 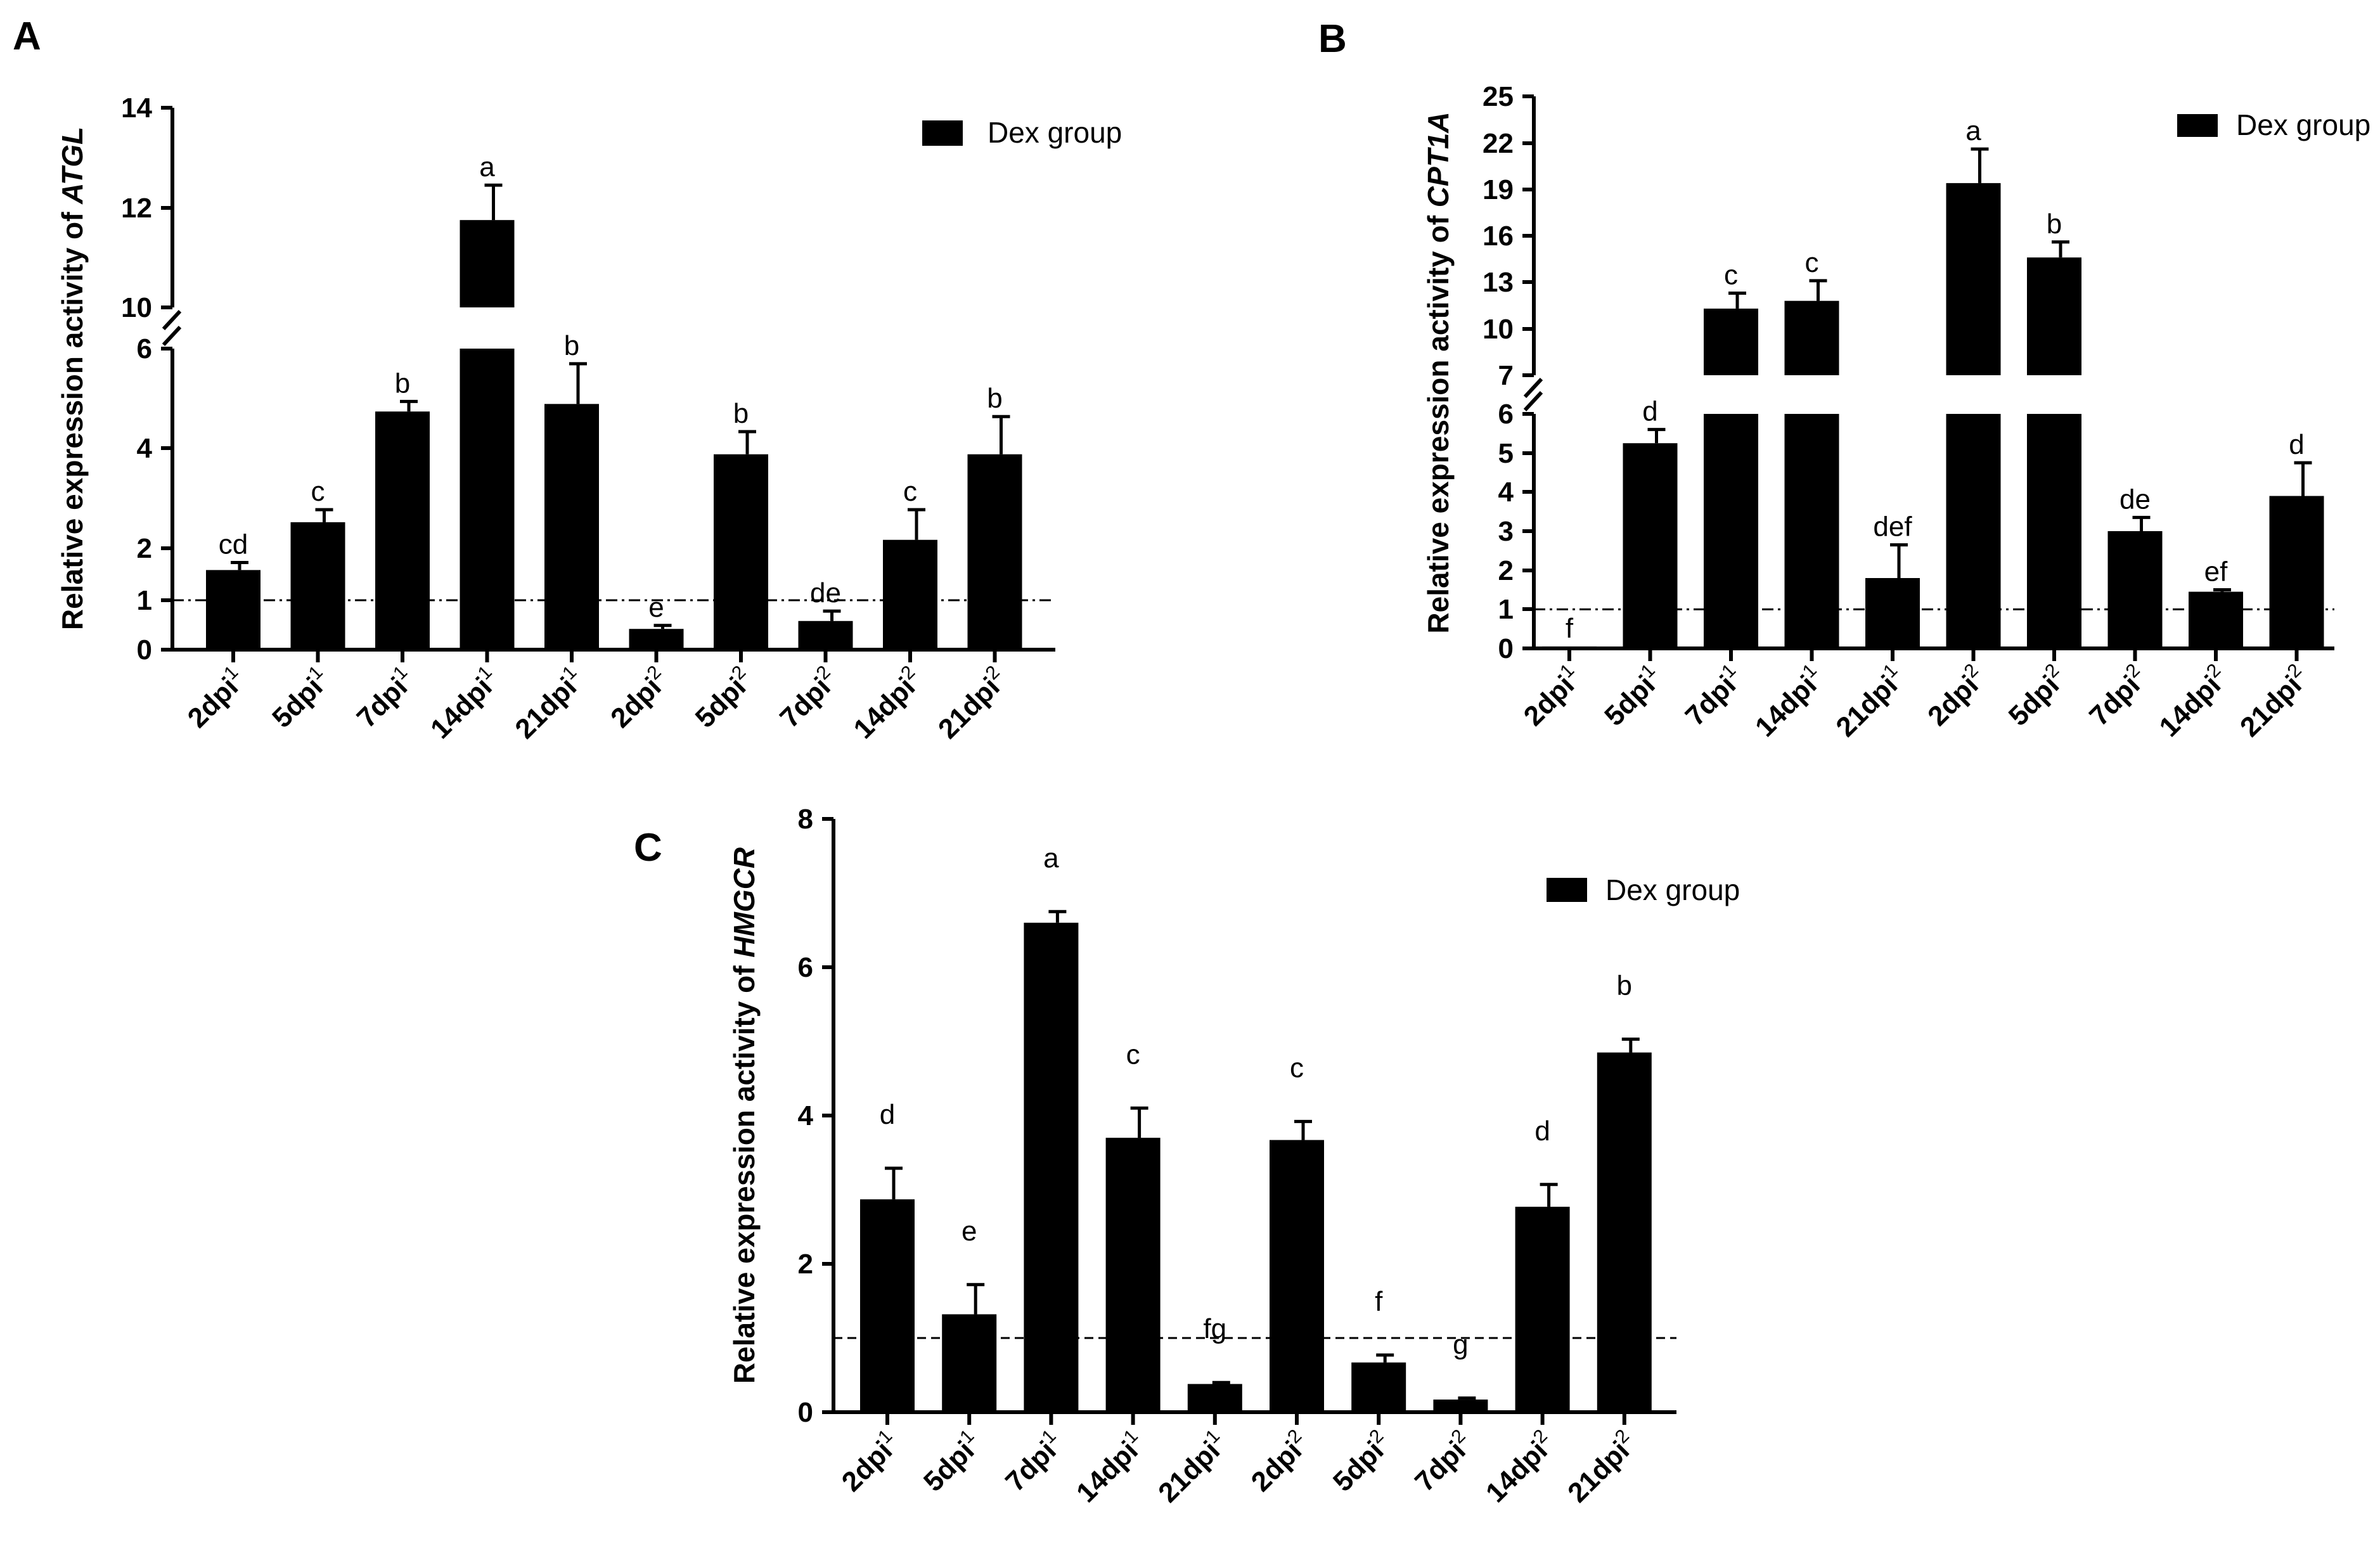 I want to click on y-tick-label: 13, so click(x=1498, y=282).